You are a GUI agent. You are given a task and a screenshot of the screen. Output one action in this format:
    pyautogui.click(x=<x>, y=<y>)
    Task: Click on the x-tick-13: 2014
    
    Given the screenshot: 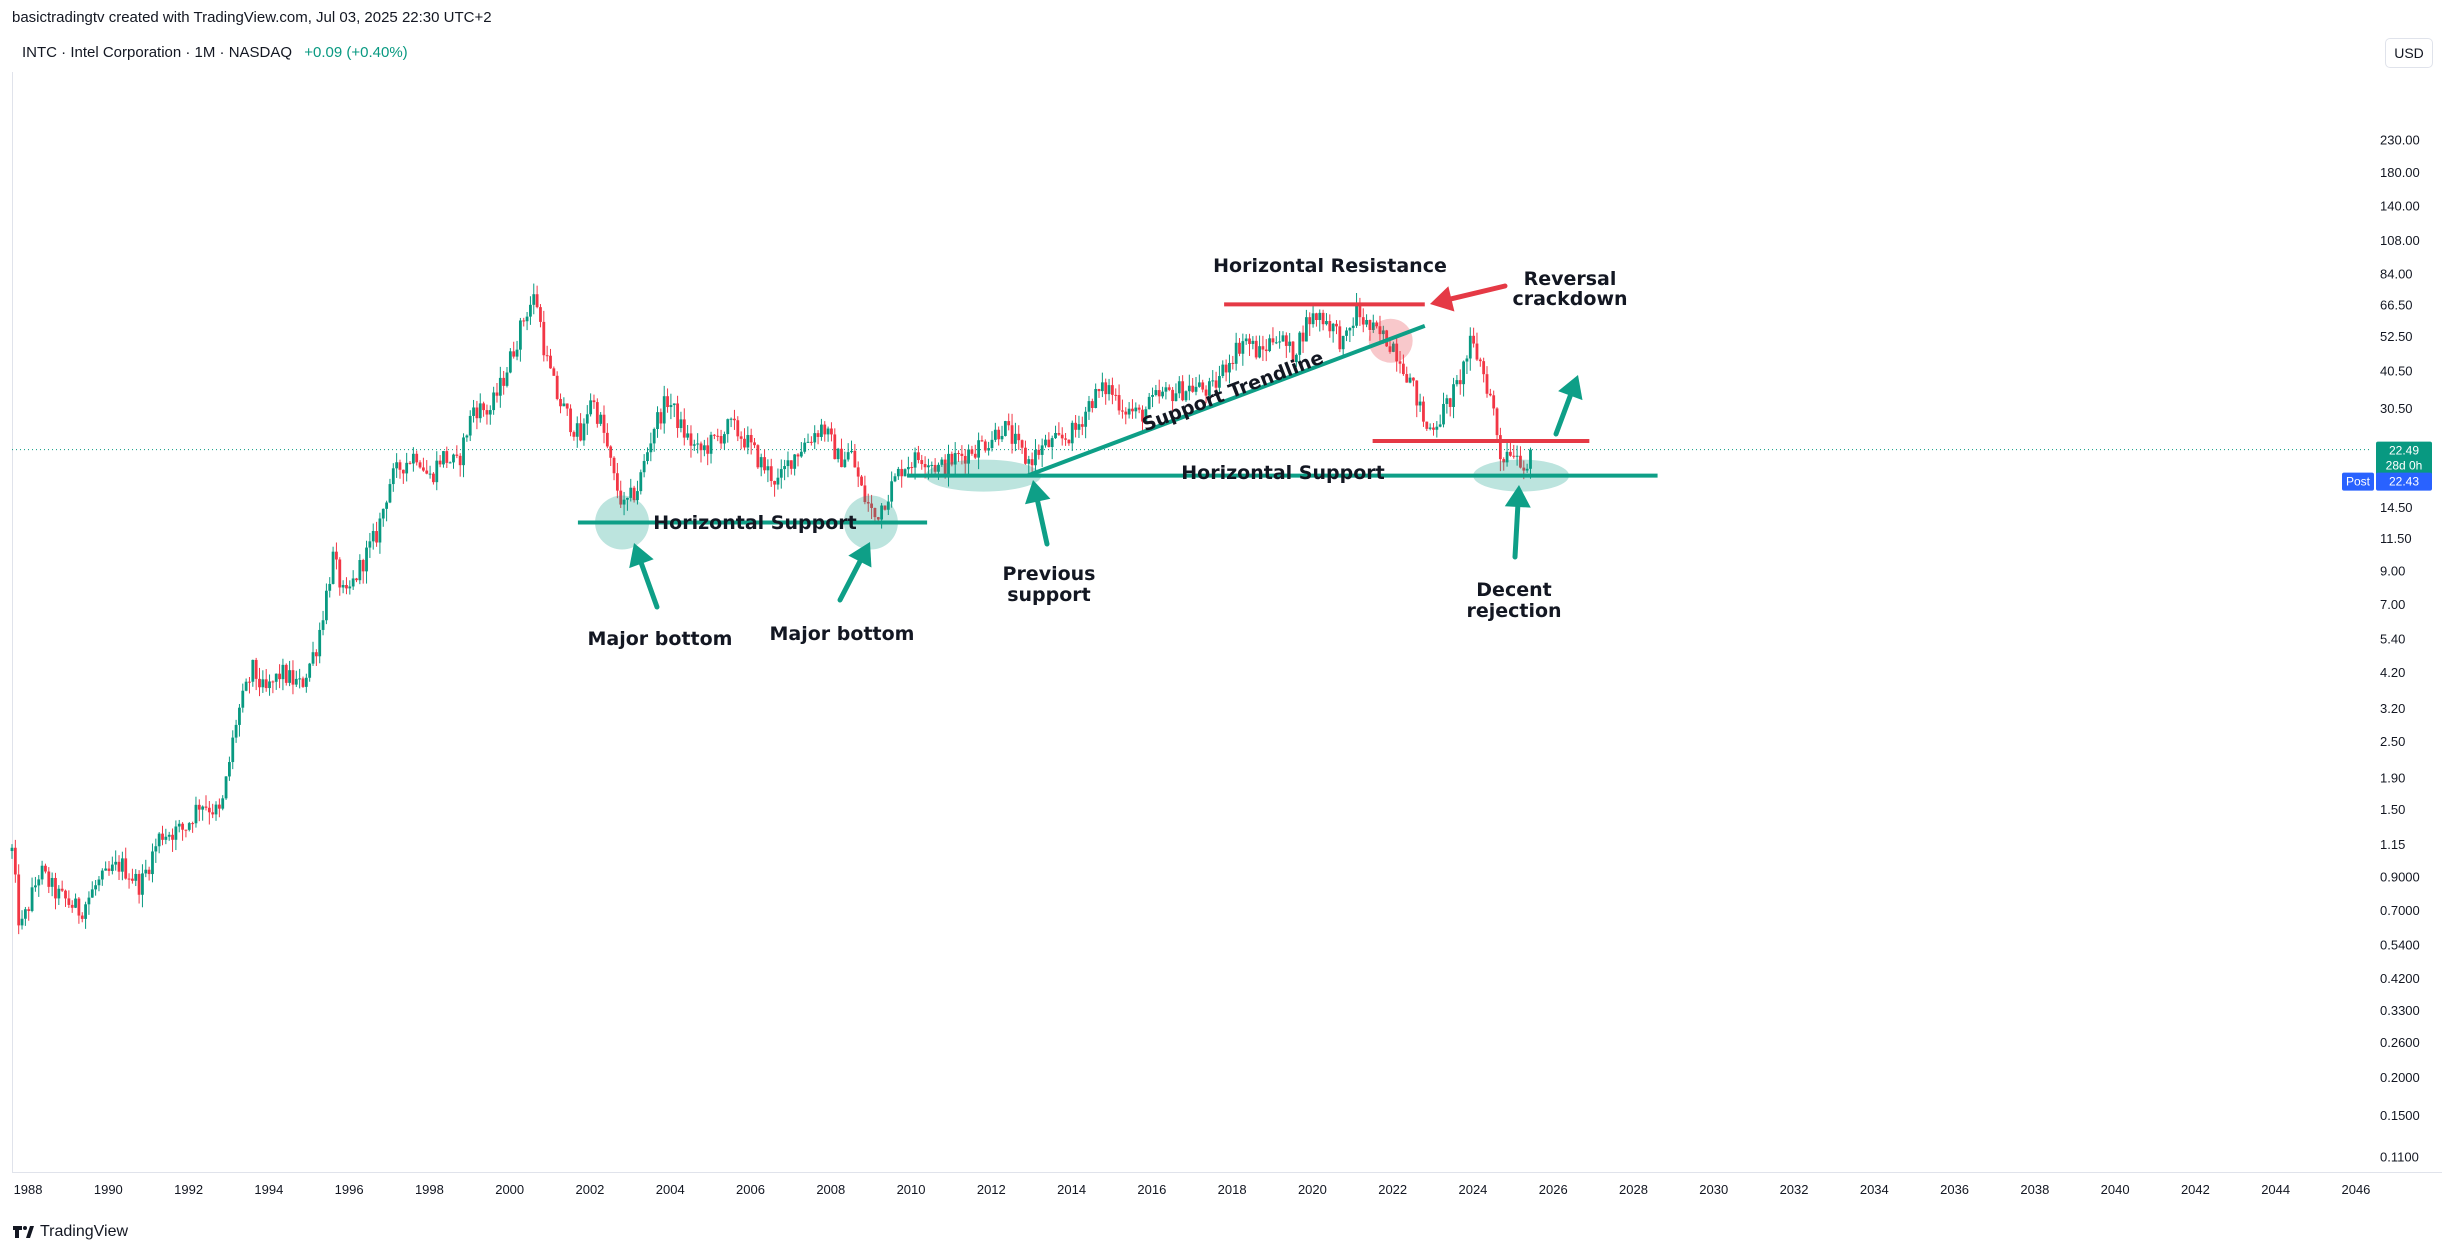 What is the action you would take?
    pyautogui.click(x=1071, y=1189)
    